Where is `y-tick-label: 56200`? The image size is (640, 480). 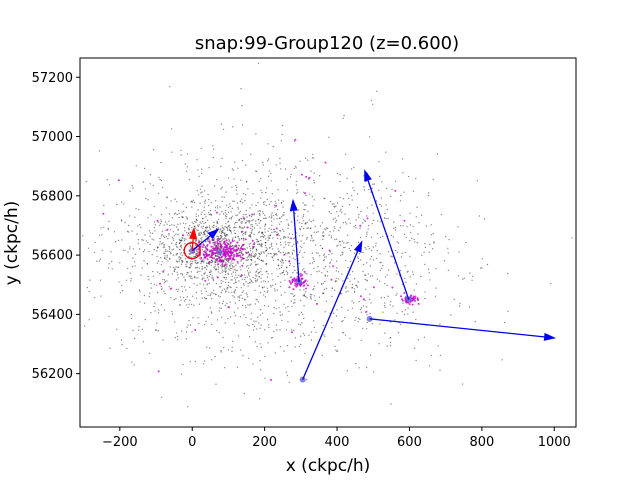 y-tick-label: 56200 is located at coordinates (52, 374).